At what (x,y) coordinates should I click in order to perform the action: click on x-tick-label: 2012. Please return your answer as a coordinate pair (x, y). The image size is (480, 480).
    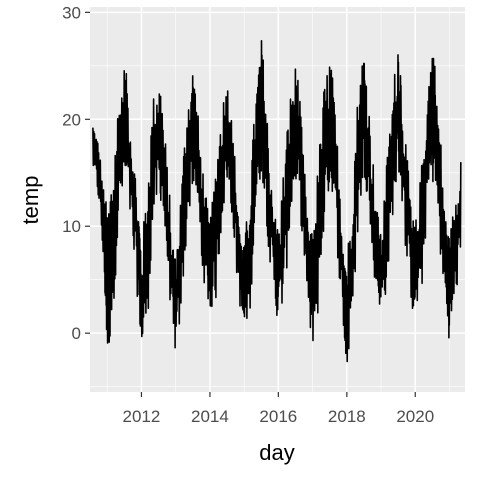
    Looking at the image, I should click on (142, 416).